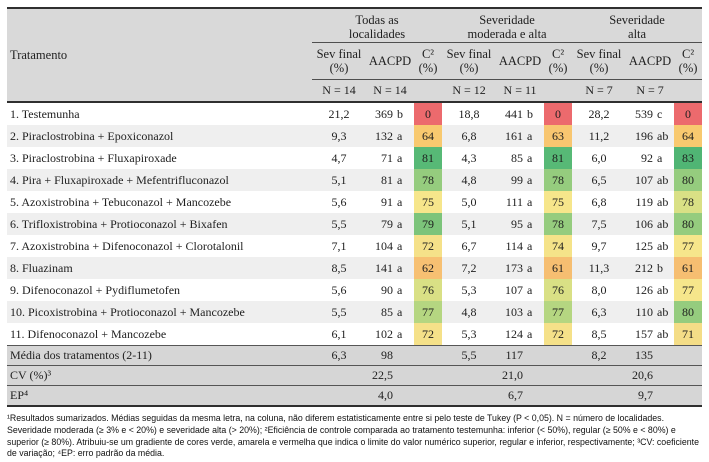  Describe the element at coordinates (650, 180) in the screenshot. I see `aacpd-value: 107 ab` at that location.